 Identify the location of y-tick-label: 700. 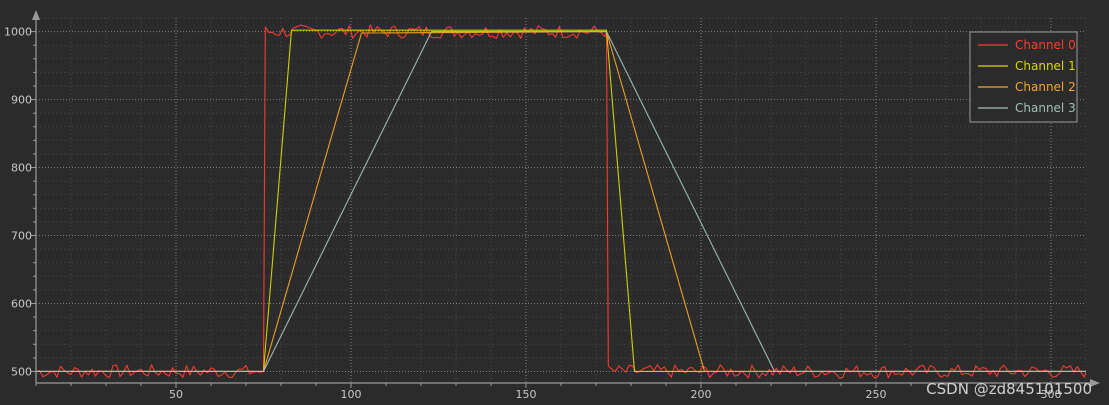
(21, 236).